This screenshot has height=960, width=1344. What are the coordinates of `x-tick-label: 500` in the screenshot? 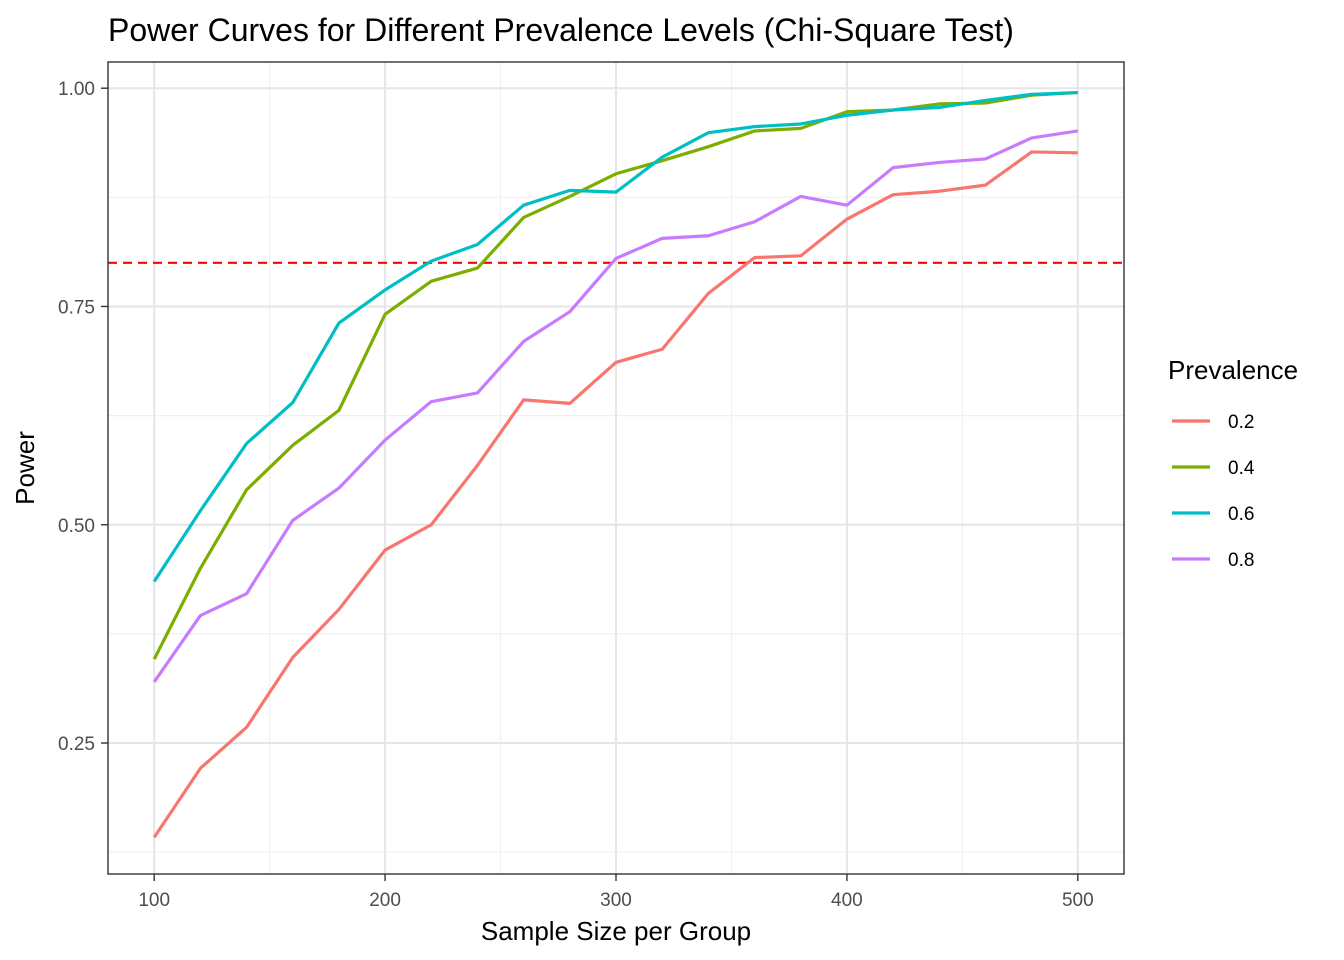 It's located at (1078, 900).